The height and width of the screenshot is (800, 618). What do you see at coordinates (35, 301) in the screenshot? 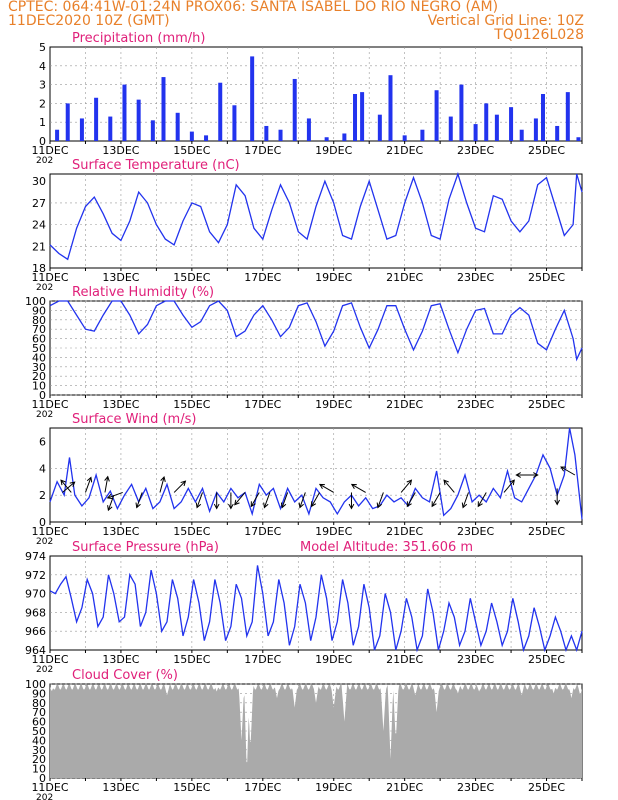
I see `rh-ytick-label: 100` at bounding box center [35, 301].